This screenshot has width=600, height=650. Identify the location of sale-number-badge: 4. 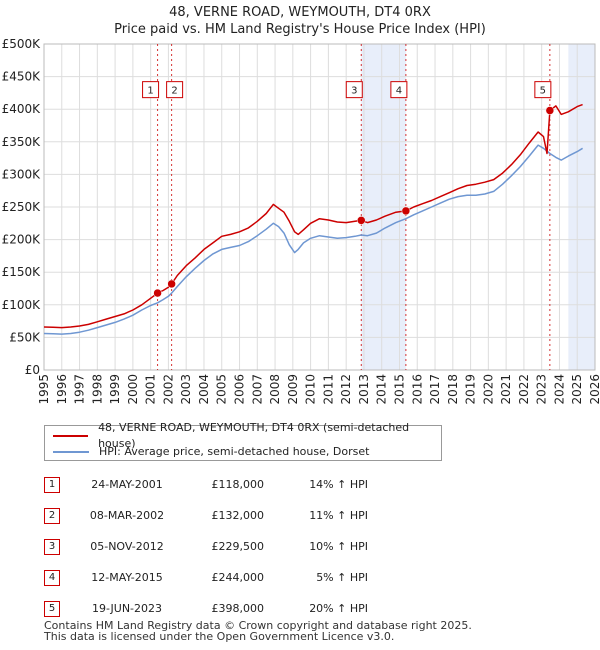
(52, 578).